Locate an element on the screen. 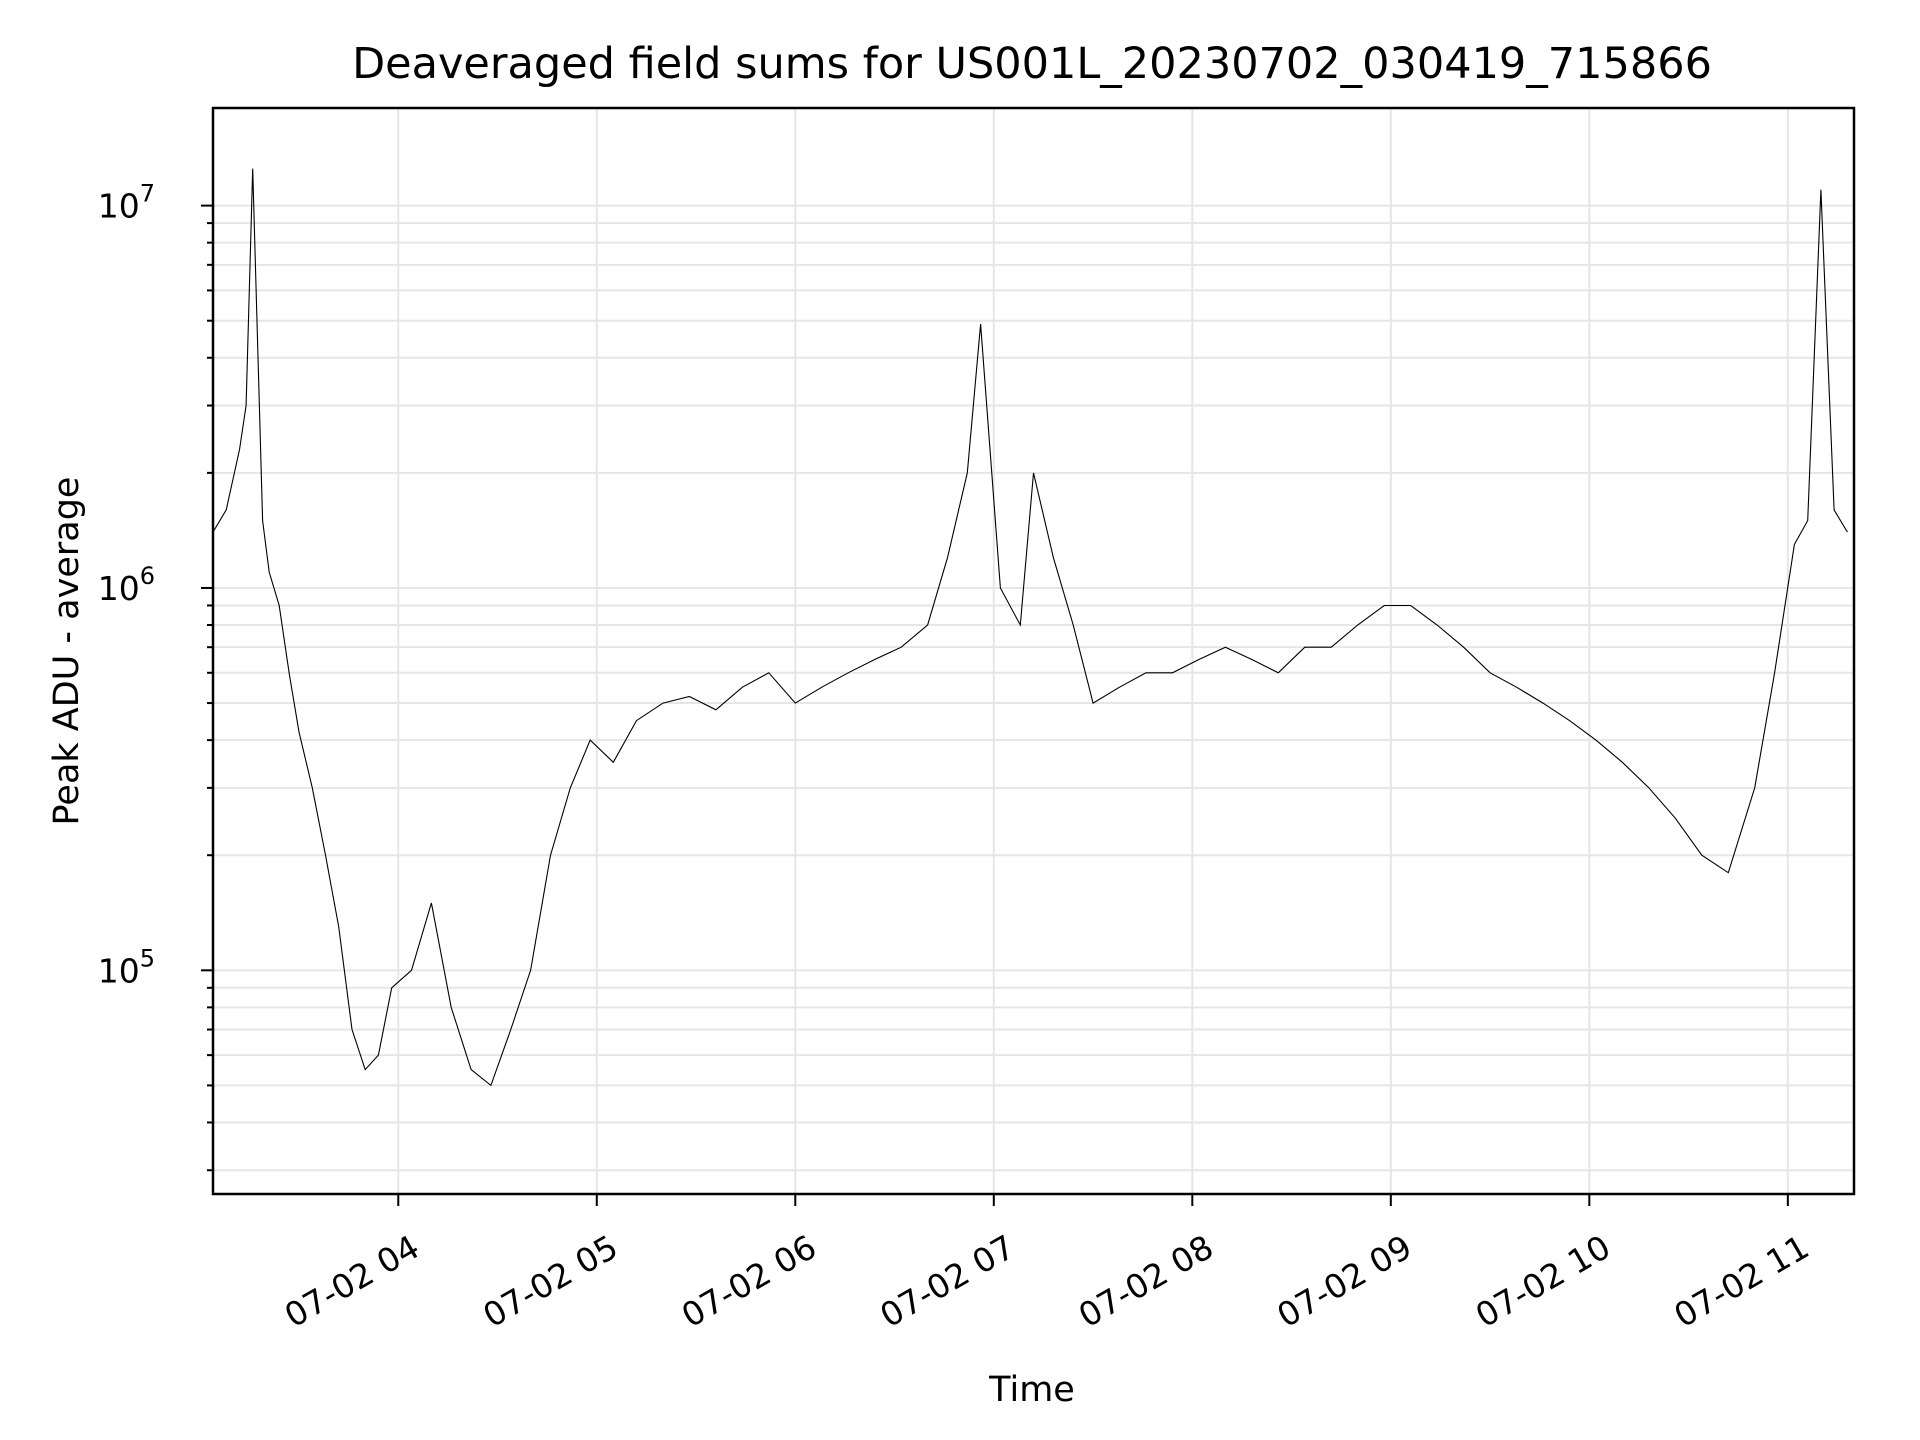 Image resolution: width=1920 pixels, height=1440 pixels. y-axis-label: Peak ADU - average is located at coordinates (67, 651).